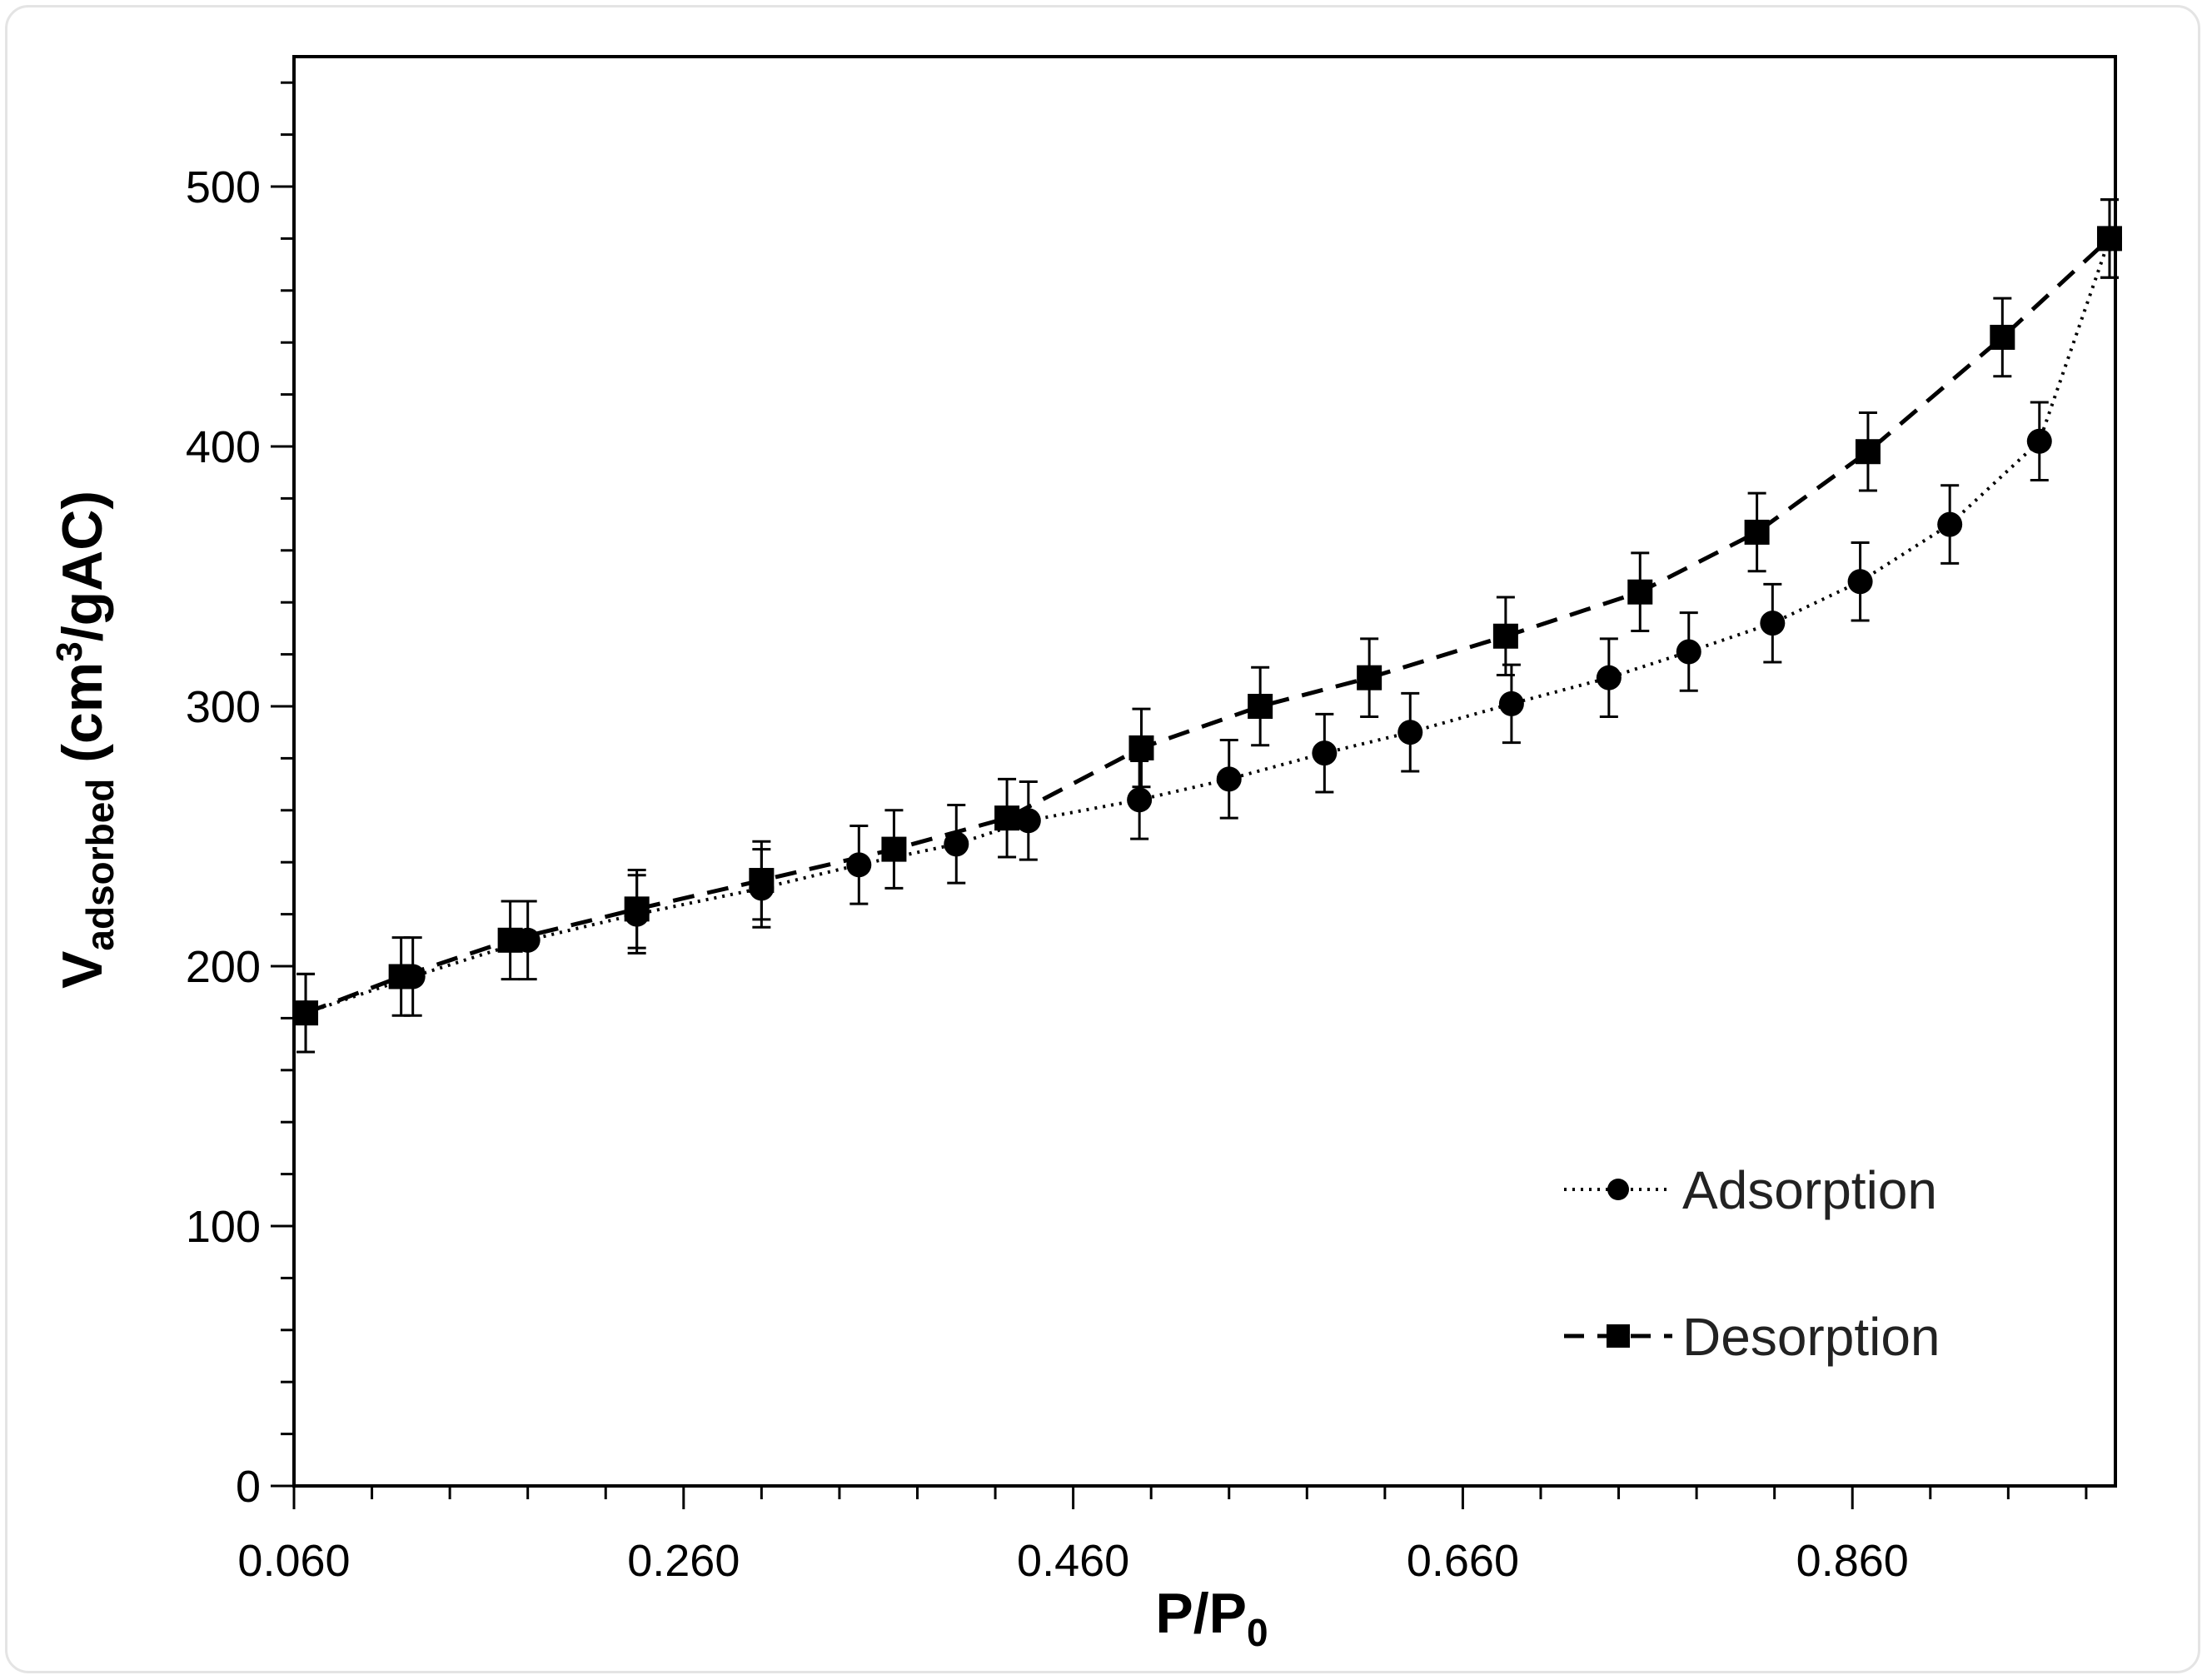 Image resolution: width=2207 pixels, height=1680 pixels. I want to click on y-axis-title-tail: /gAC), so click(82, 566).